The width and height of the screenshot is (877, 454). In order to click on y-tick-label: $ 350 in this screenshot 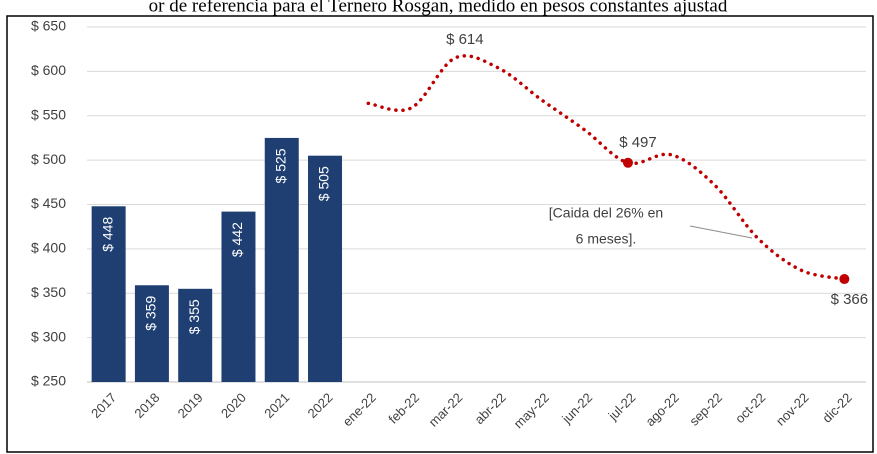, I will do `click(48, 292)`.